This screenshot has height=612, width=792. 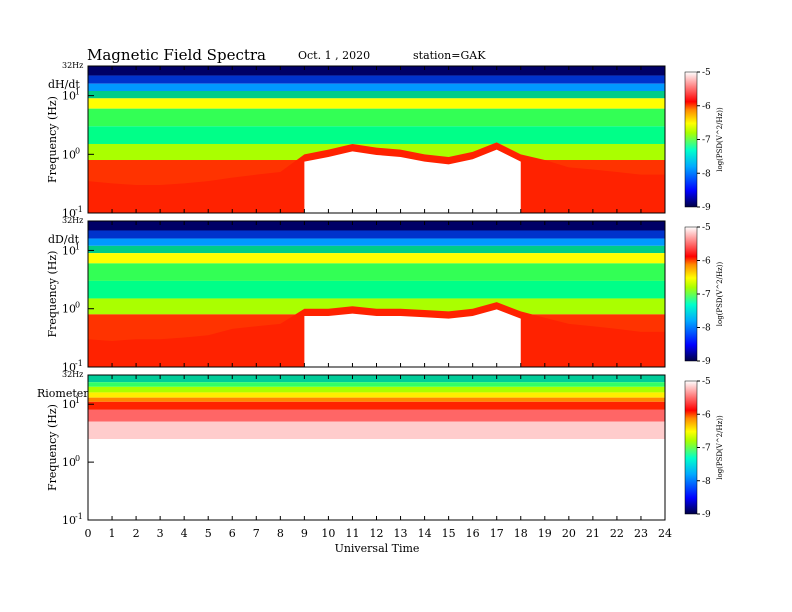 What do you see at coordinates (593, 533) in the screenshot?
I see `x-tick-label: 21` at bounding box center [593, 533].